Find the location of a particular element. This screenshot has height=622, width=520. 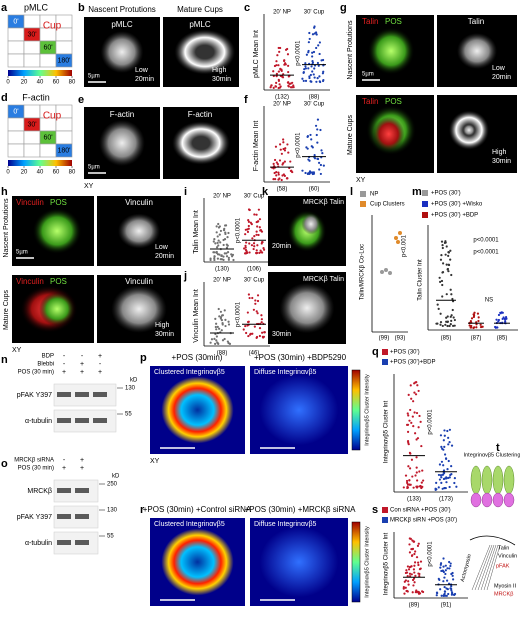

label: Low is located at coordinates (499, 68).